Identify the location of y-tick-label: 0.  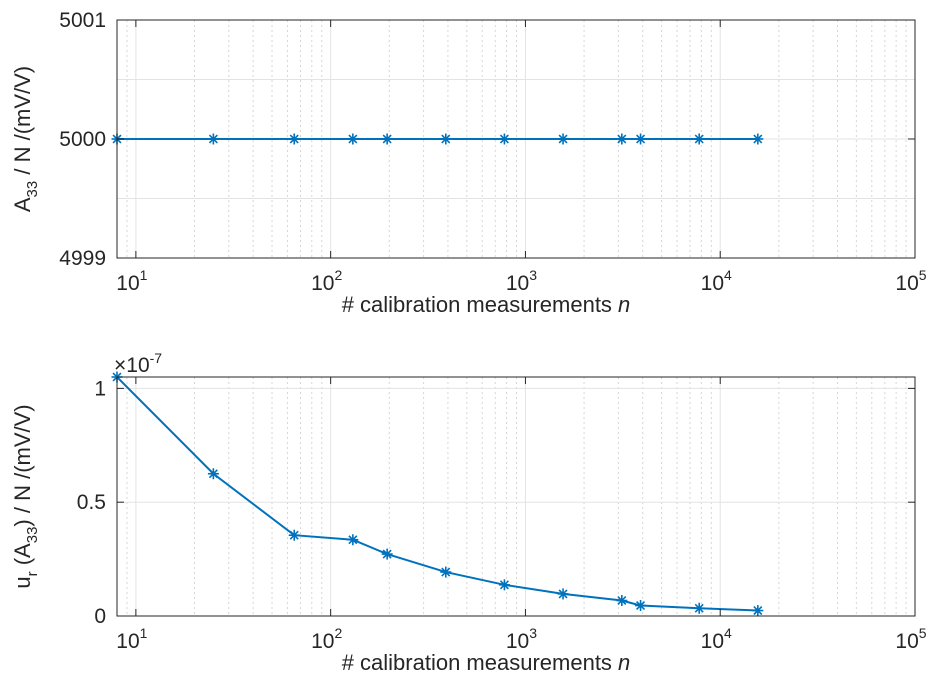
(100, 616).